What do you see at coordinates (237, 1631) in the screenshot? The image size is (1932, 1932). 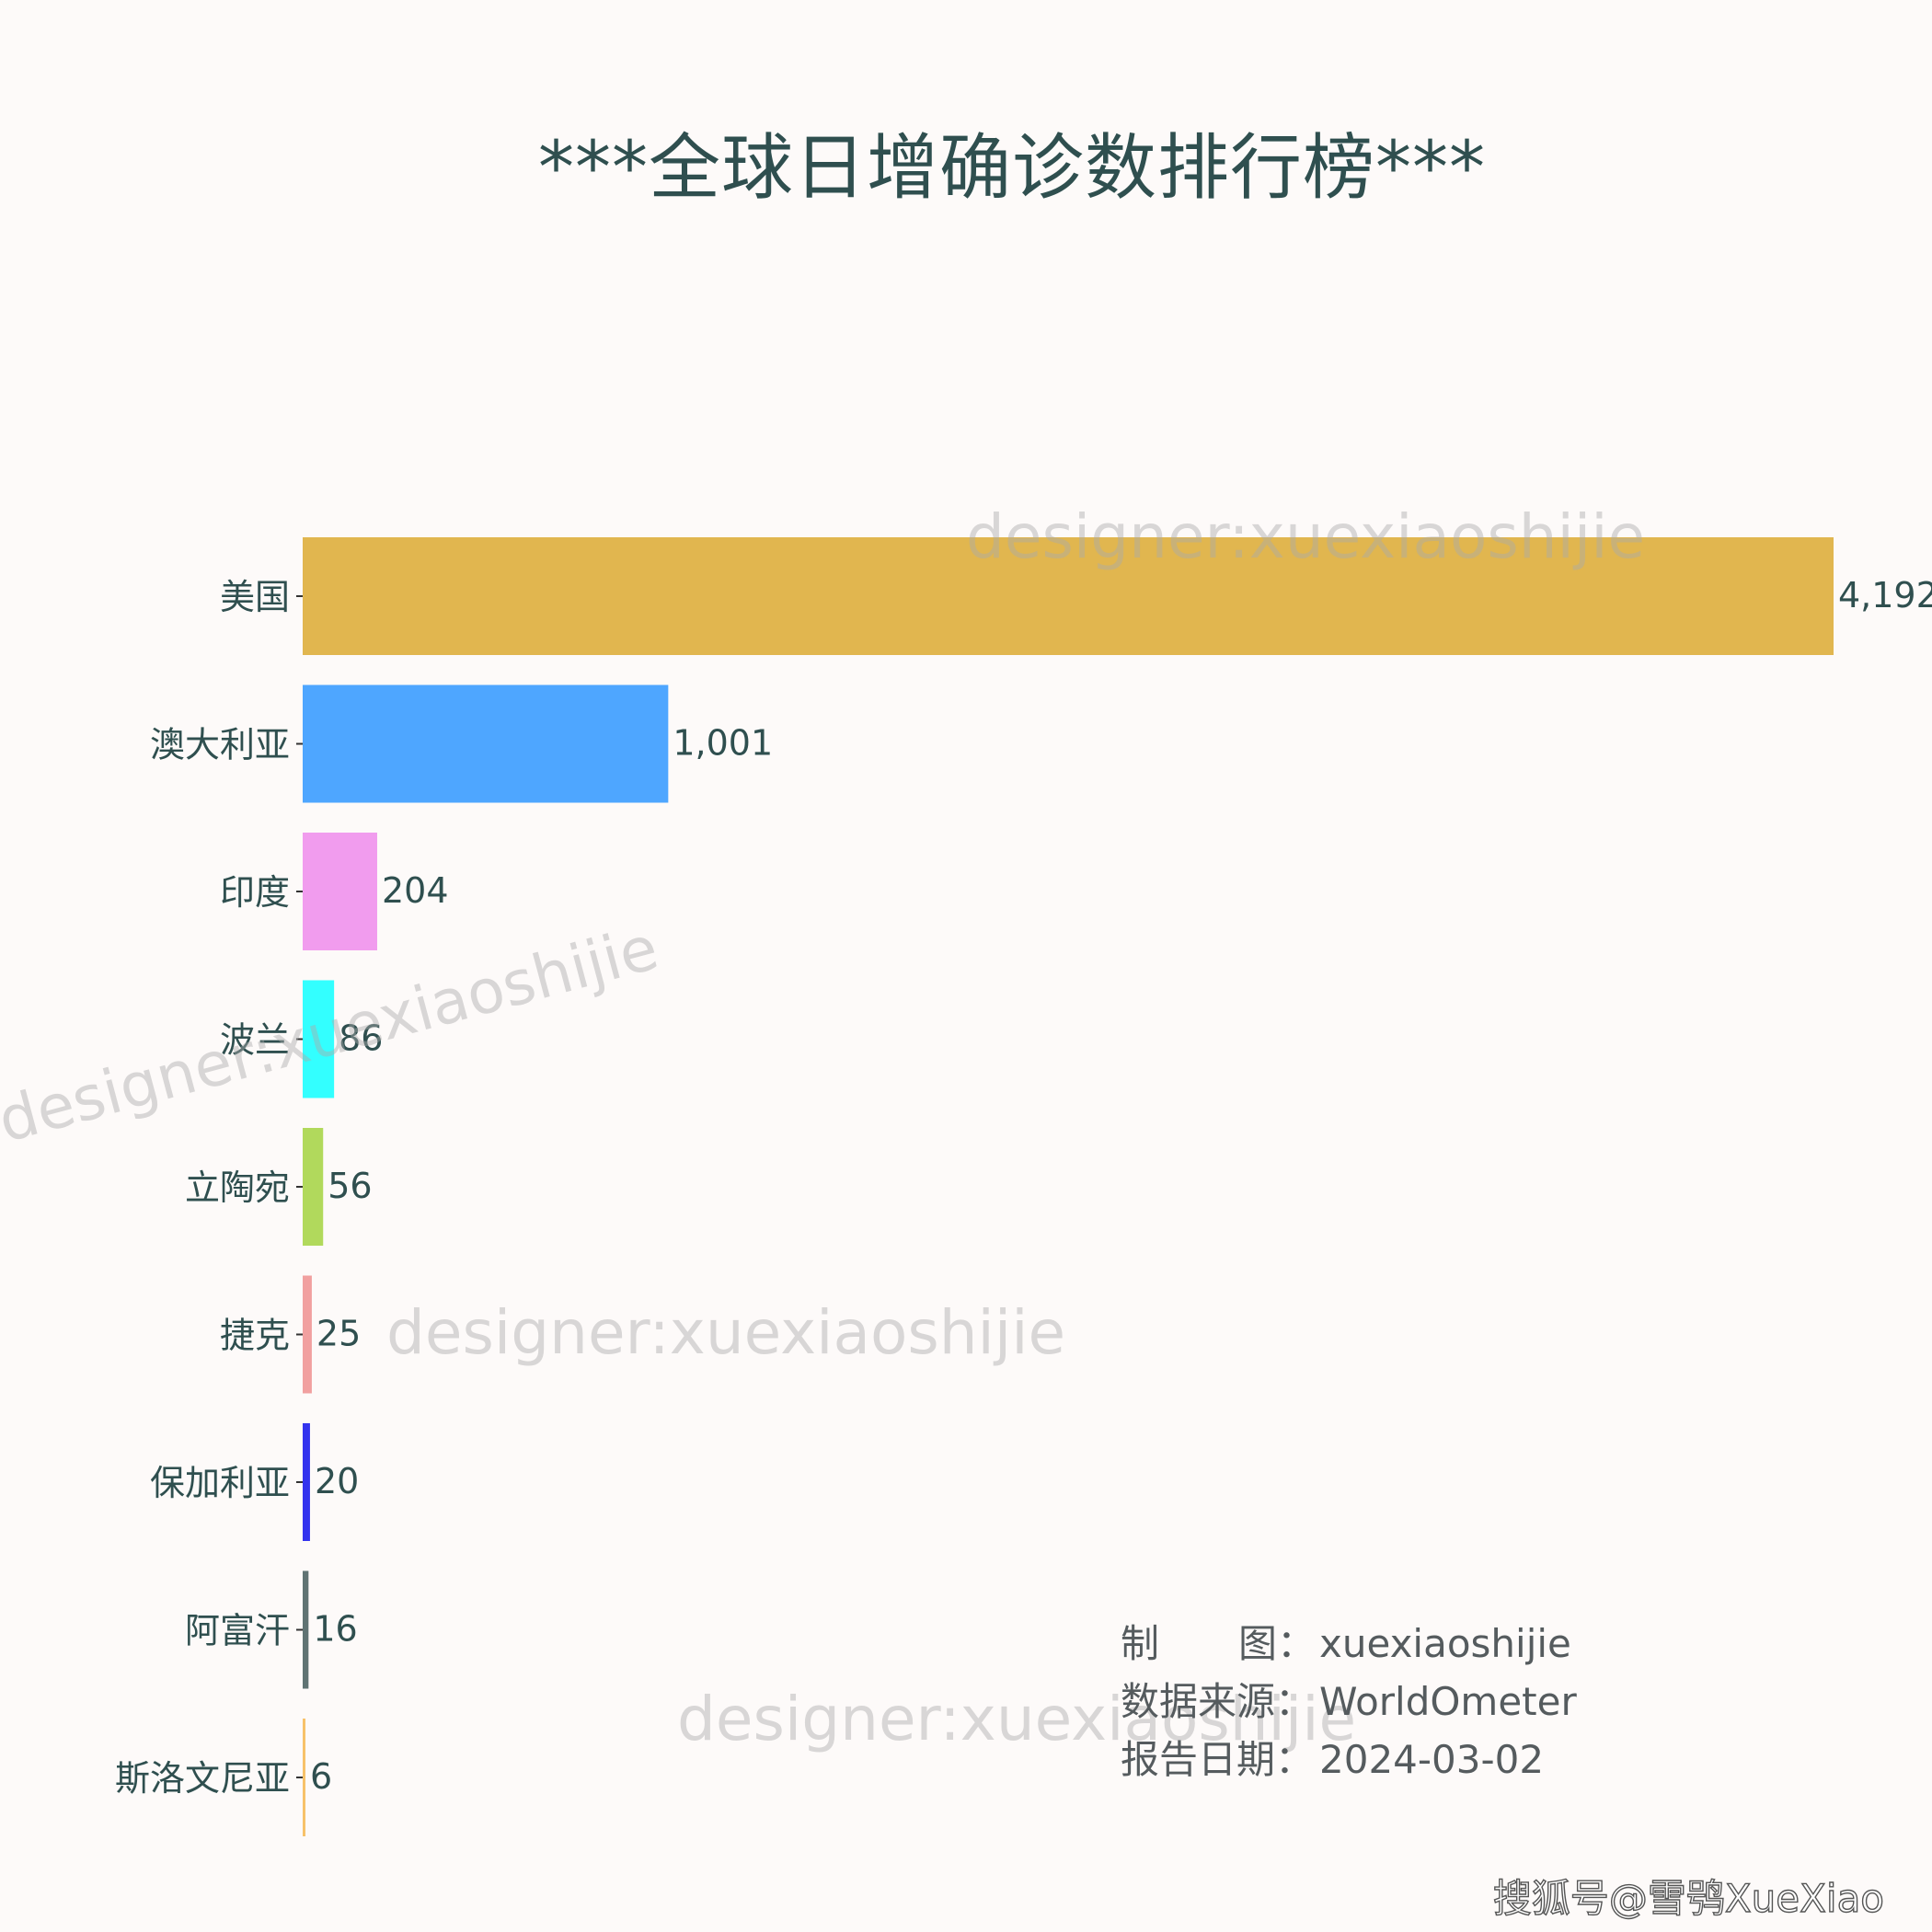 I see `category-label: 阿富汗` at bounding box center [237, 1631].